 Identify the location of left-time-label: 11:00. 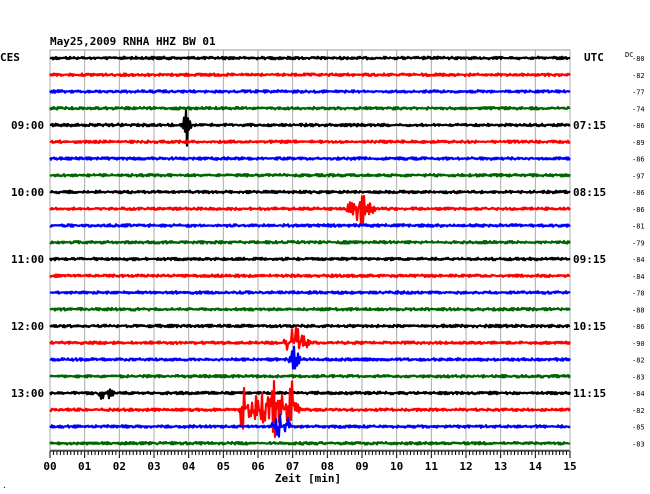
(27, 259).